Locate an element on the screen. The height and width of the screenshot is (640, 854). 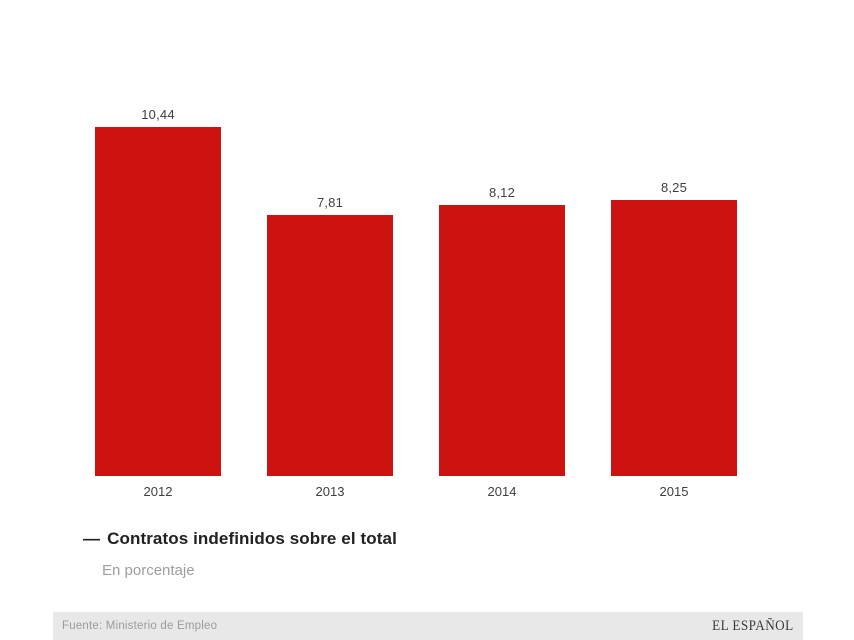
x-axis-label: 2013 is located at coordinates (330, 491).